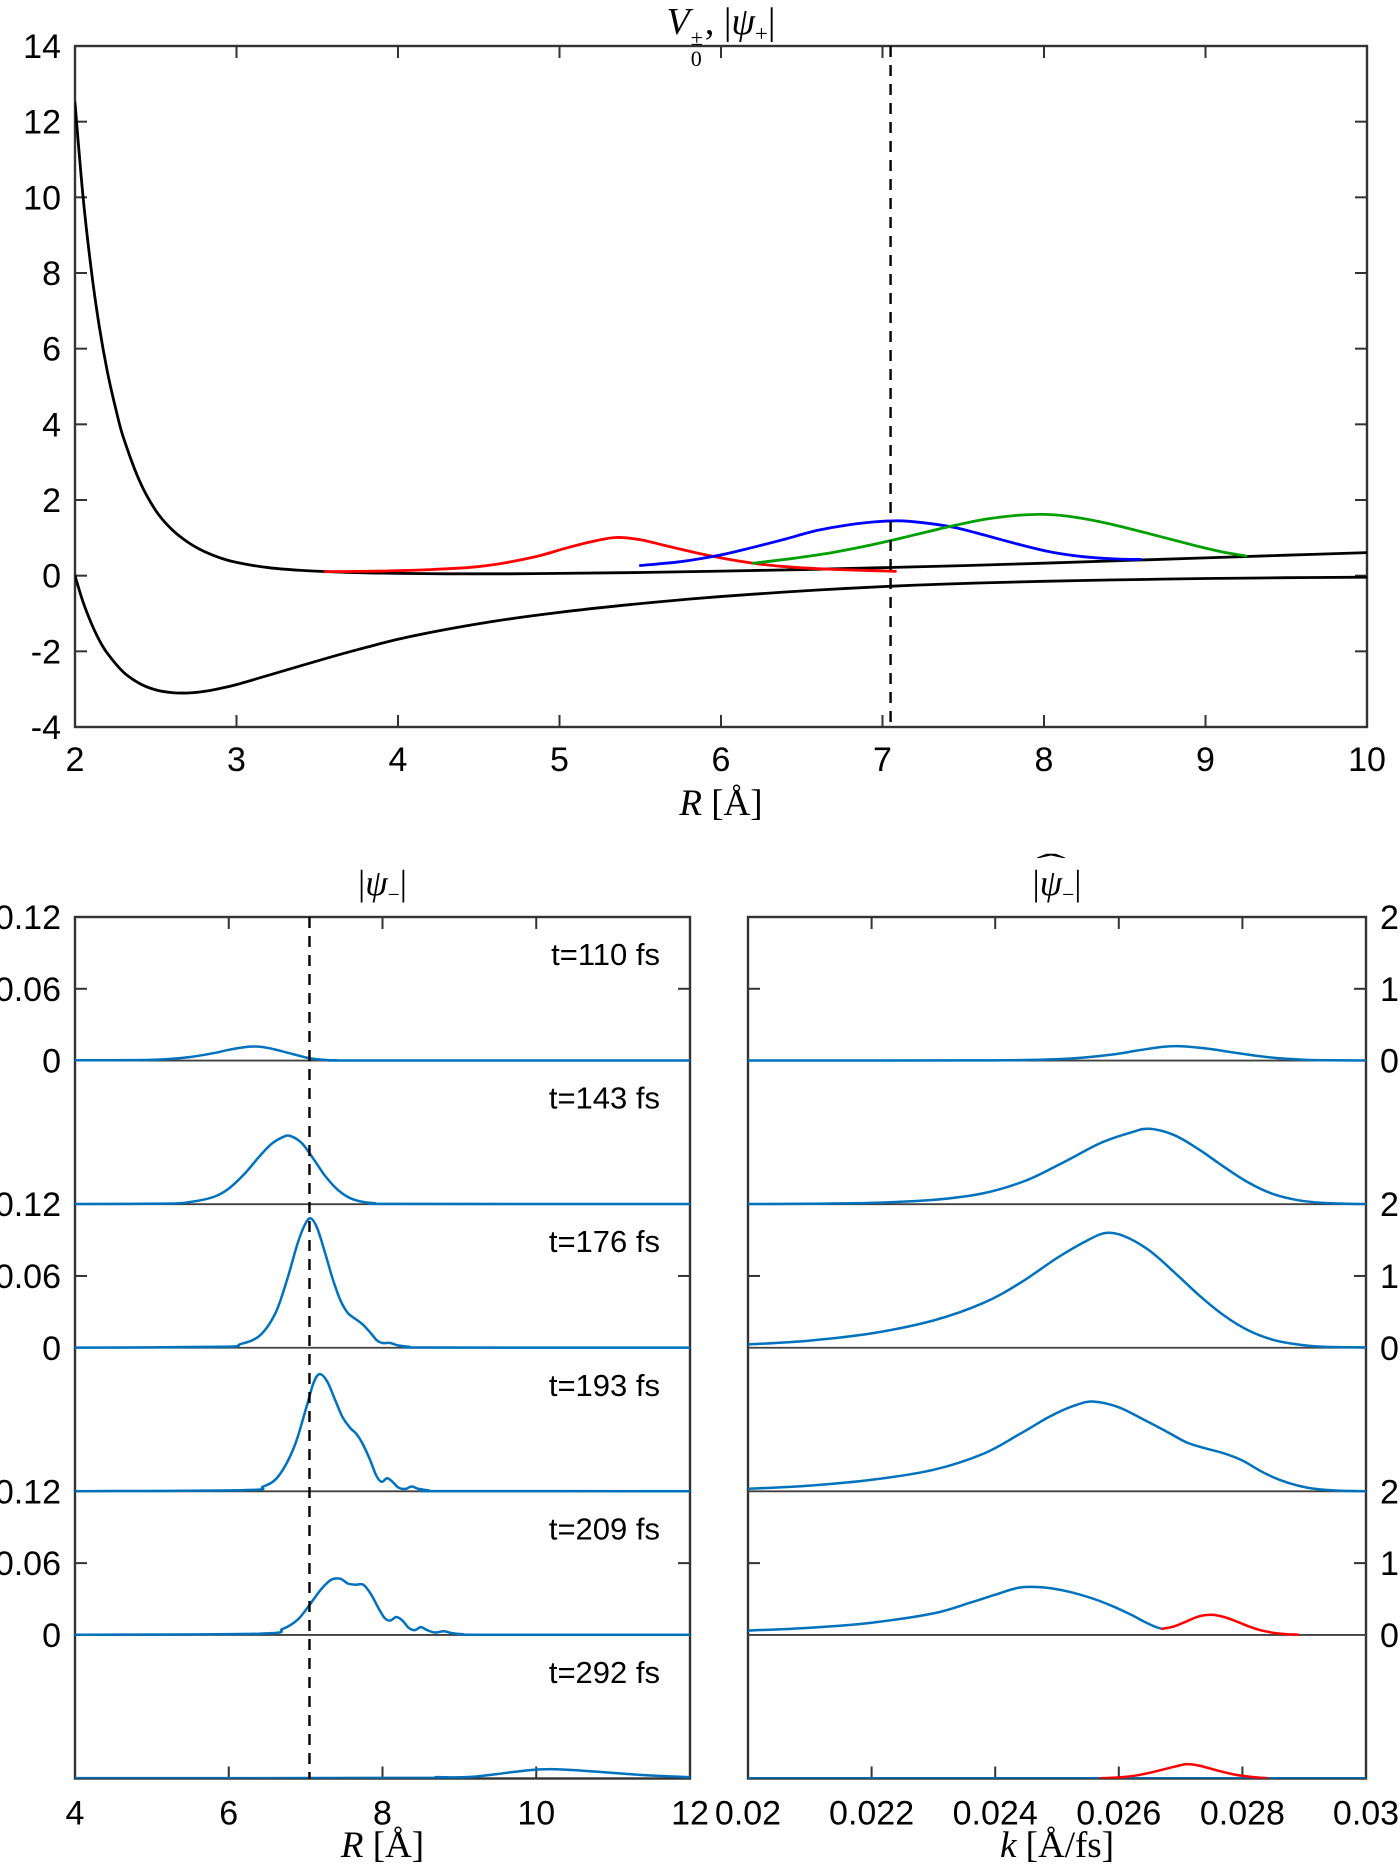 The height and width of the screenshot is (1868, 1400). Describe the element at coordinates (51, 350) in the screenshot. I see `y-tick-label: 6` at that location.